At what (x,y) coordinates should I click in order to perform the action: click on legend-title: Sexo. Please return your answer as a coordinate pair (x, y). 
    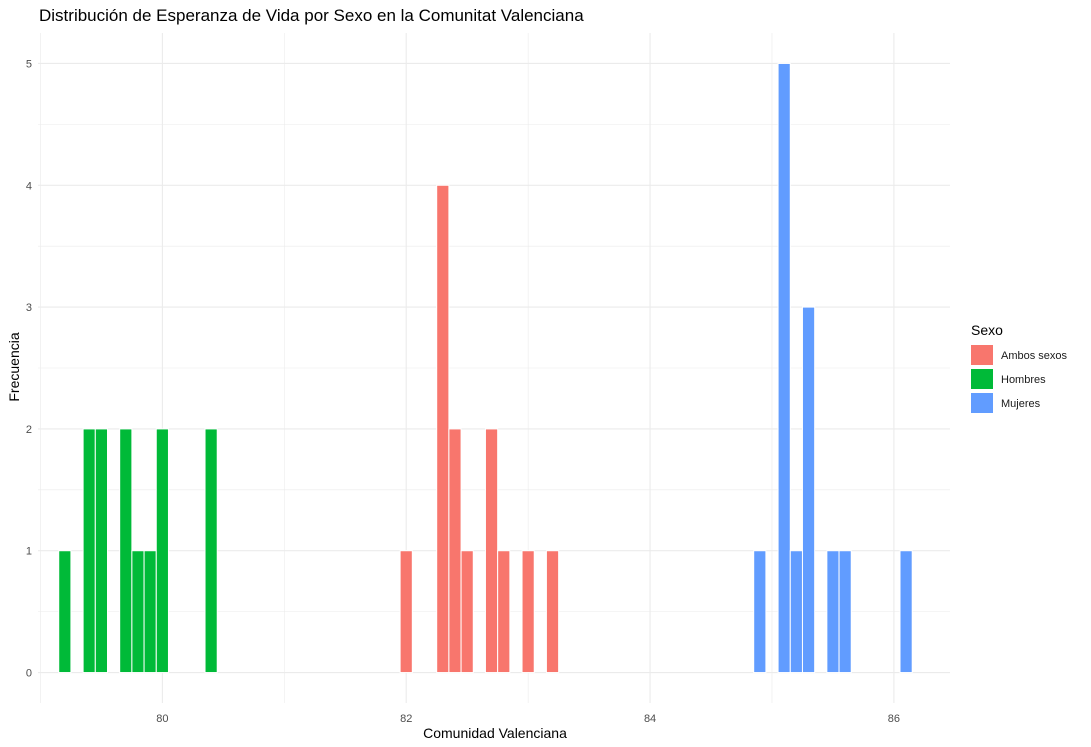
    Looking at the image, I should click on (987, 330).